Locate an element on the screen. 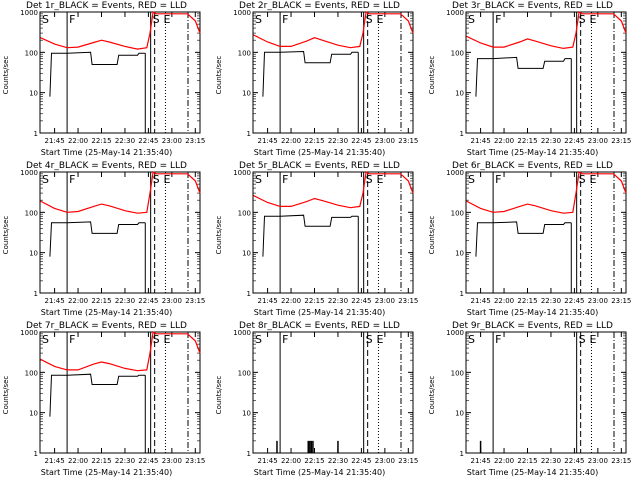  panel-title: Det 2r_BLACK = Events, RED = LLD is located at coordinates (319, 6).